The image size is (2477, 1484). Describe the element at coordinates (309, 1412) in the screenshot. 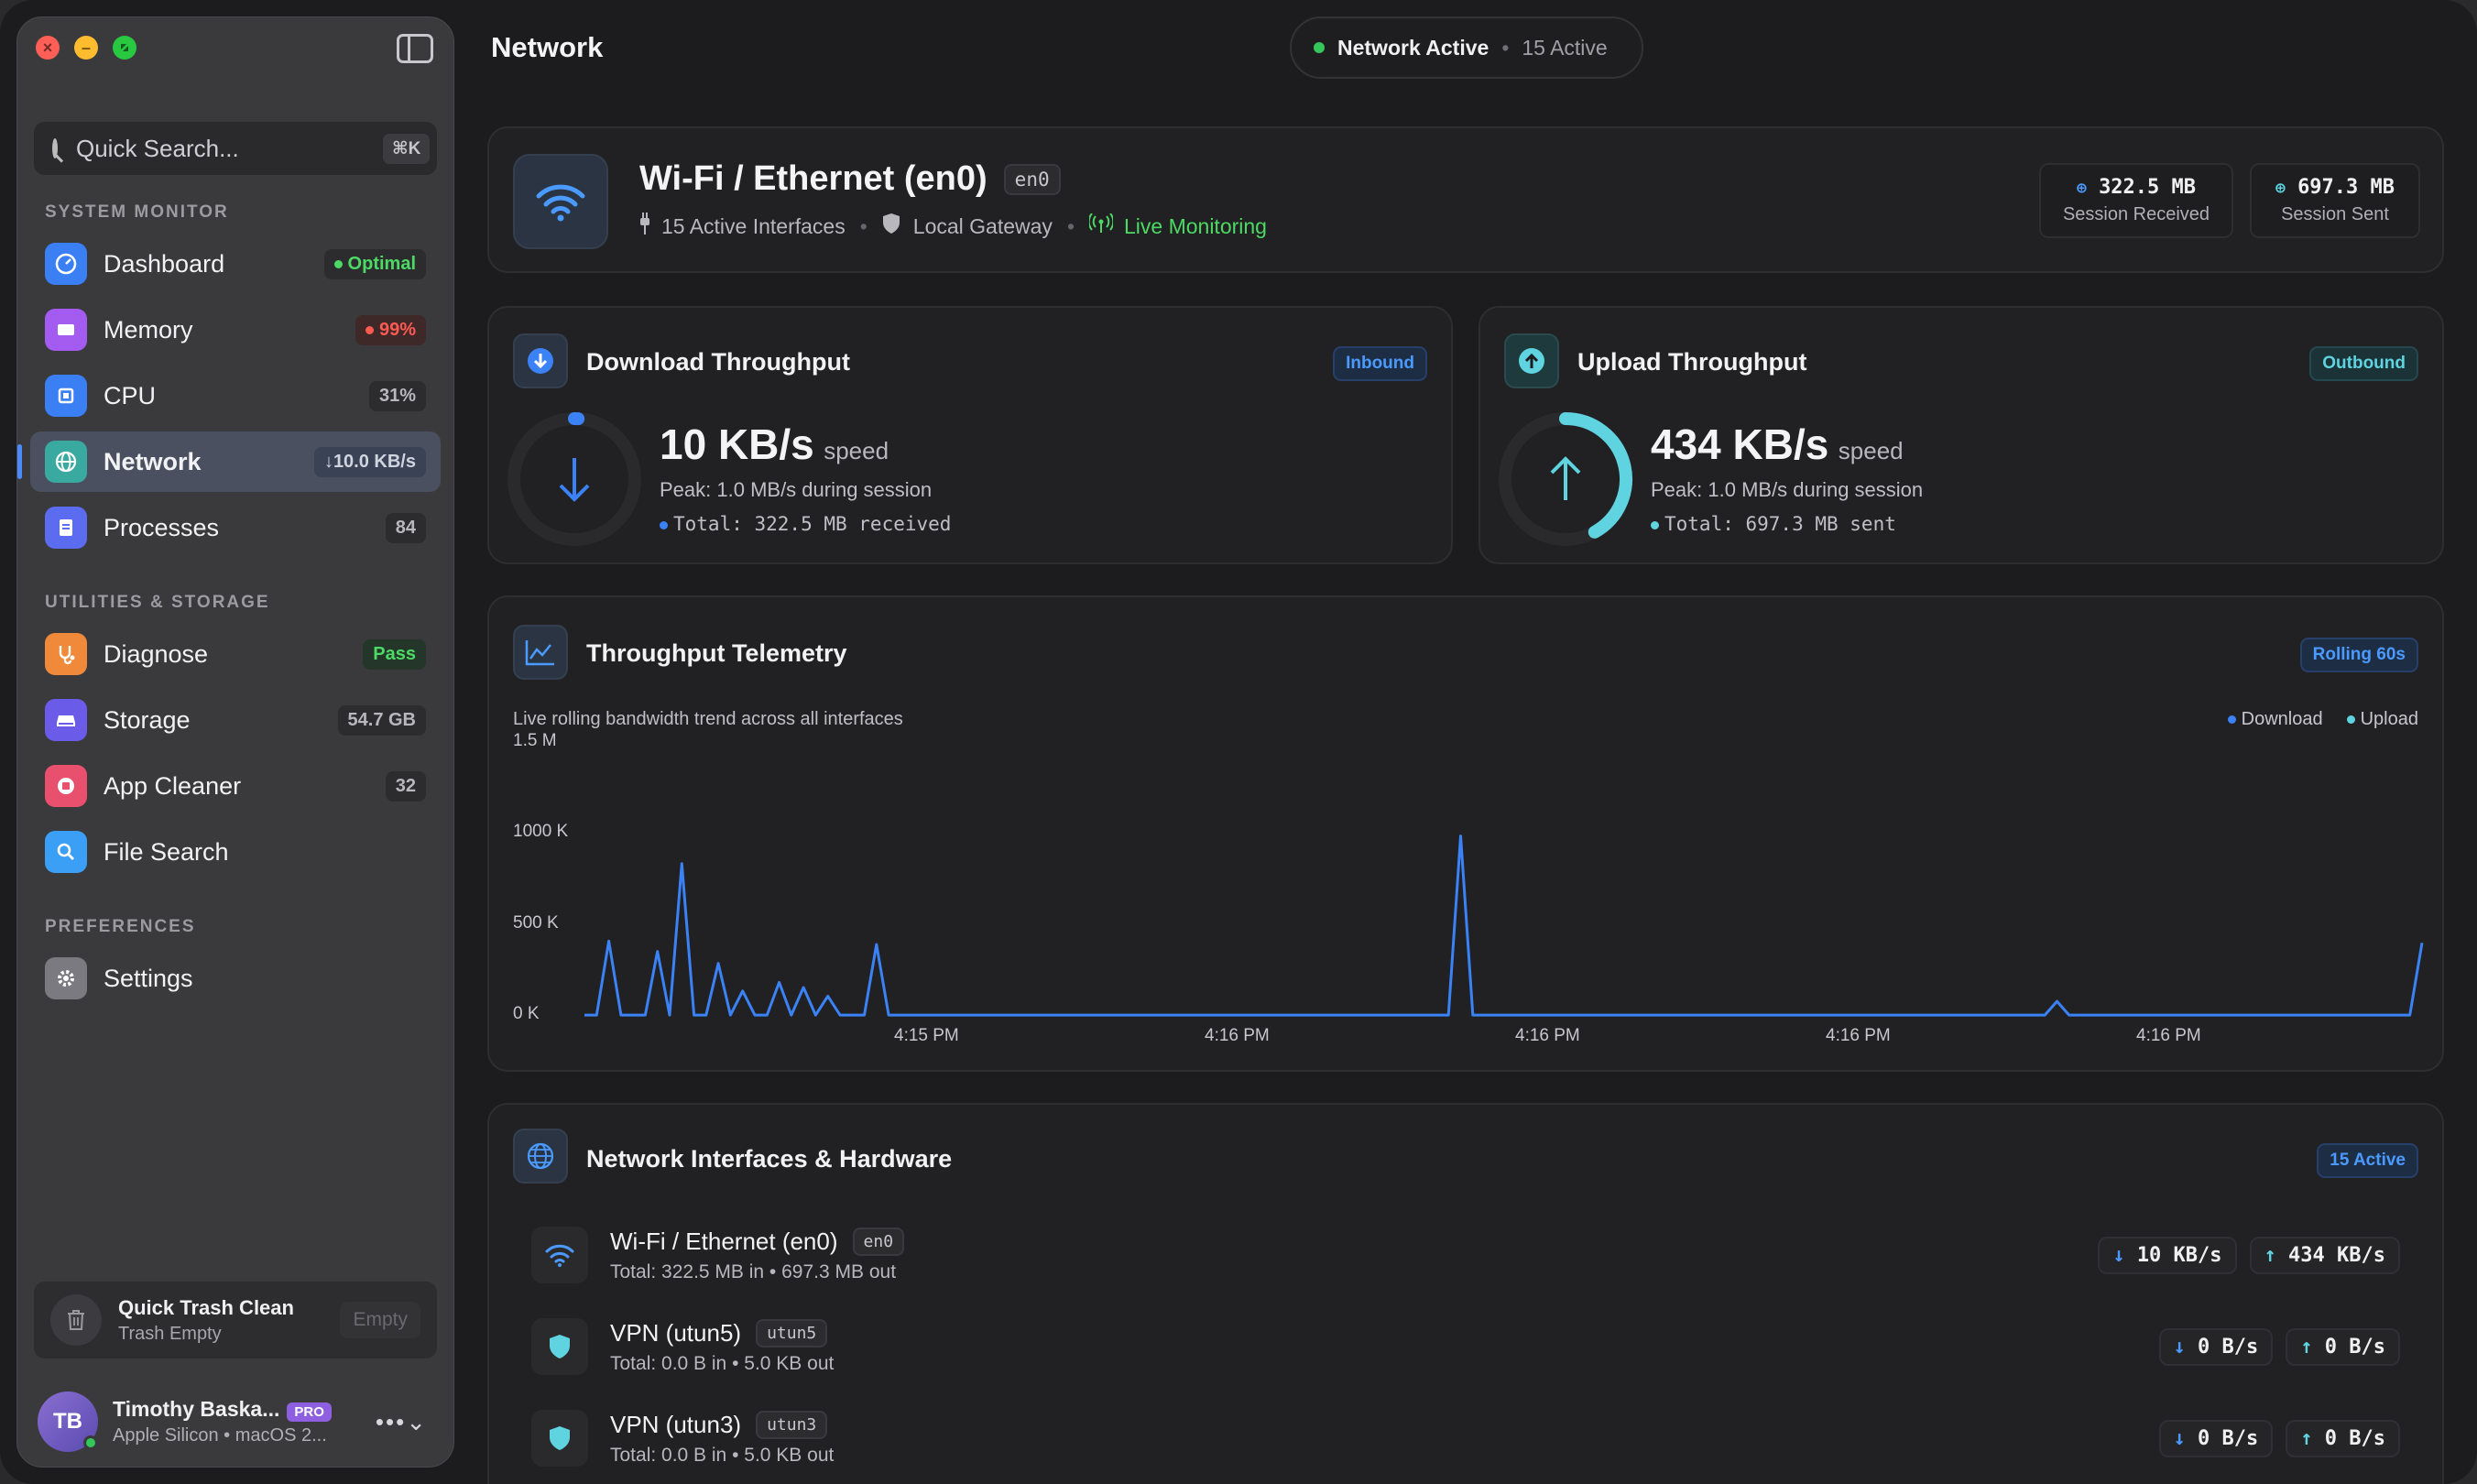

I see `pro-badge: PRO` at that location.